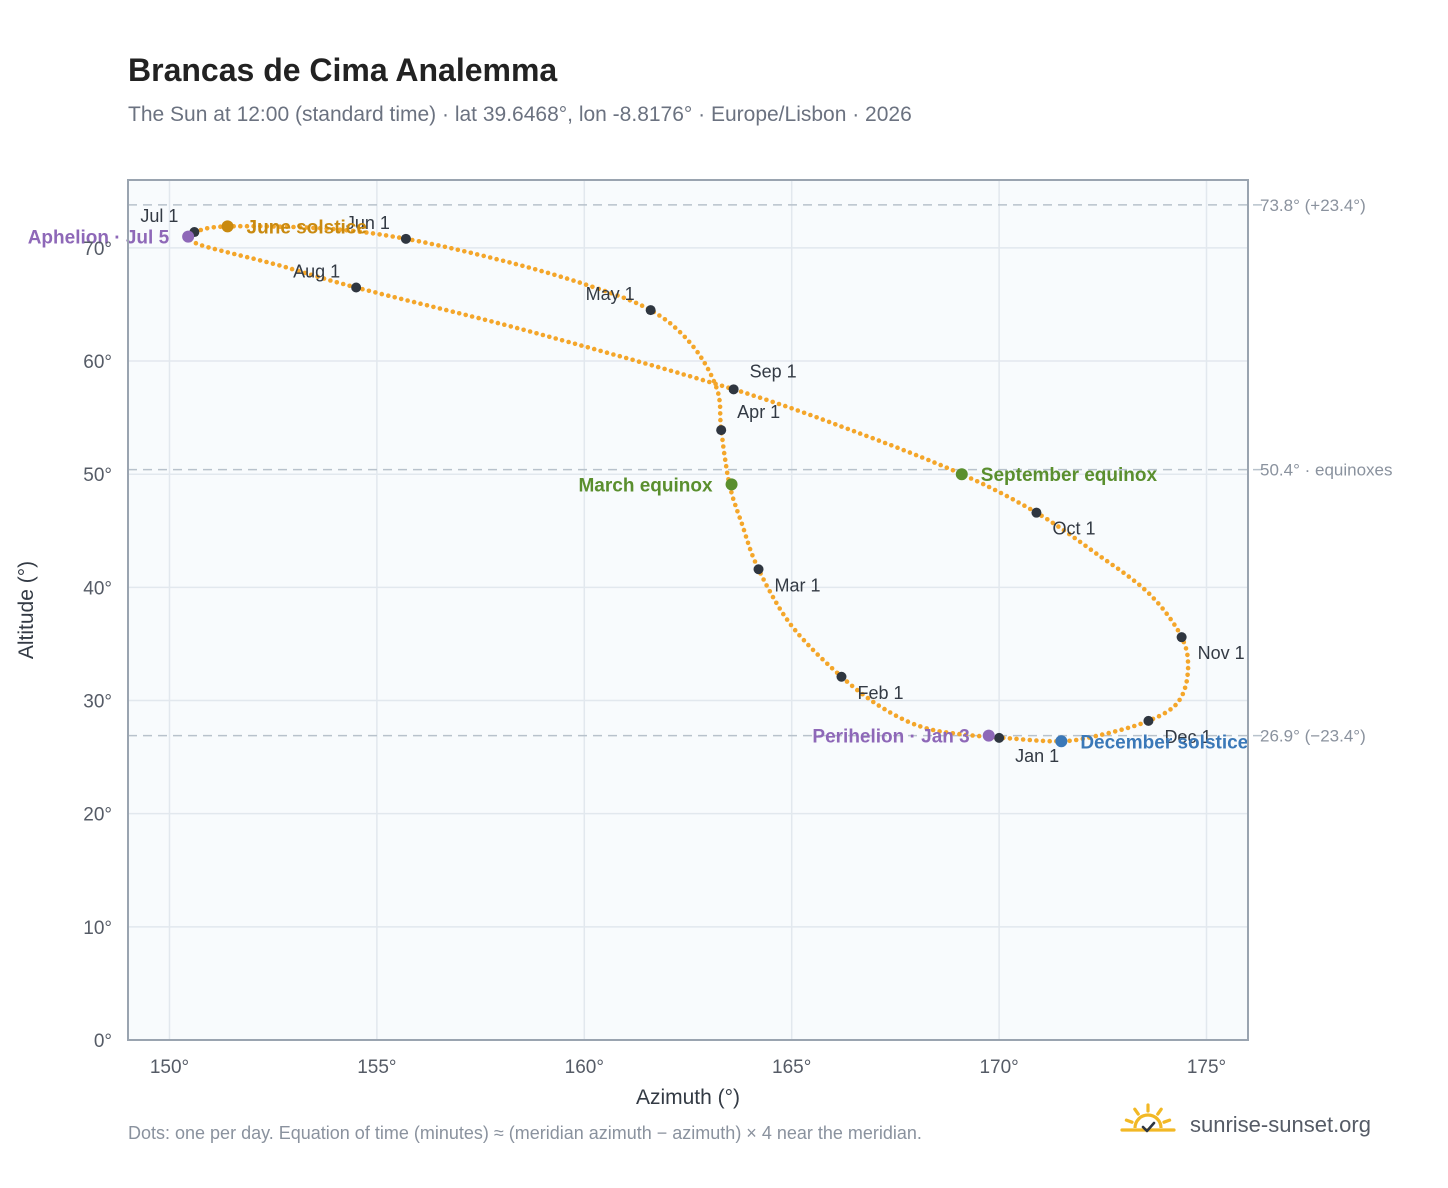 This screenshot has height=1188, width=1448. What do you see at coordinates (1148, 1118) in the screenshot?
I see `sun-logo-icon` at bounding box center [1148, 1118].